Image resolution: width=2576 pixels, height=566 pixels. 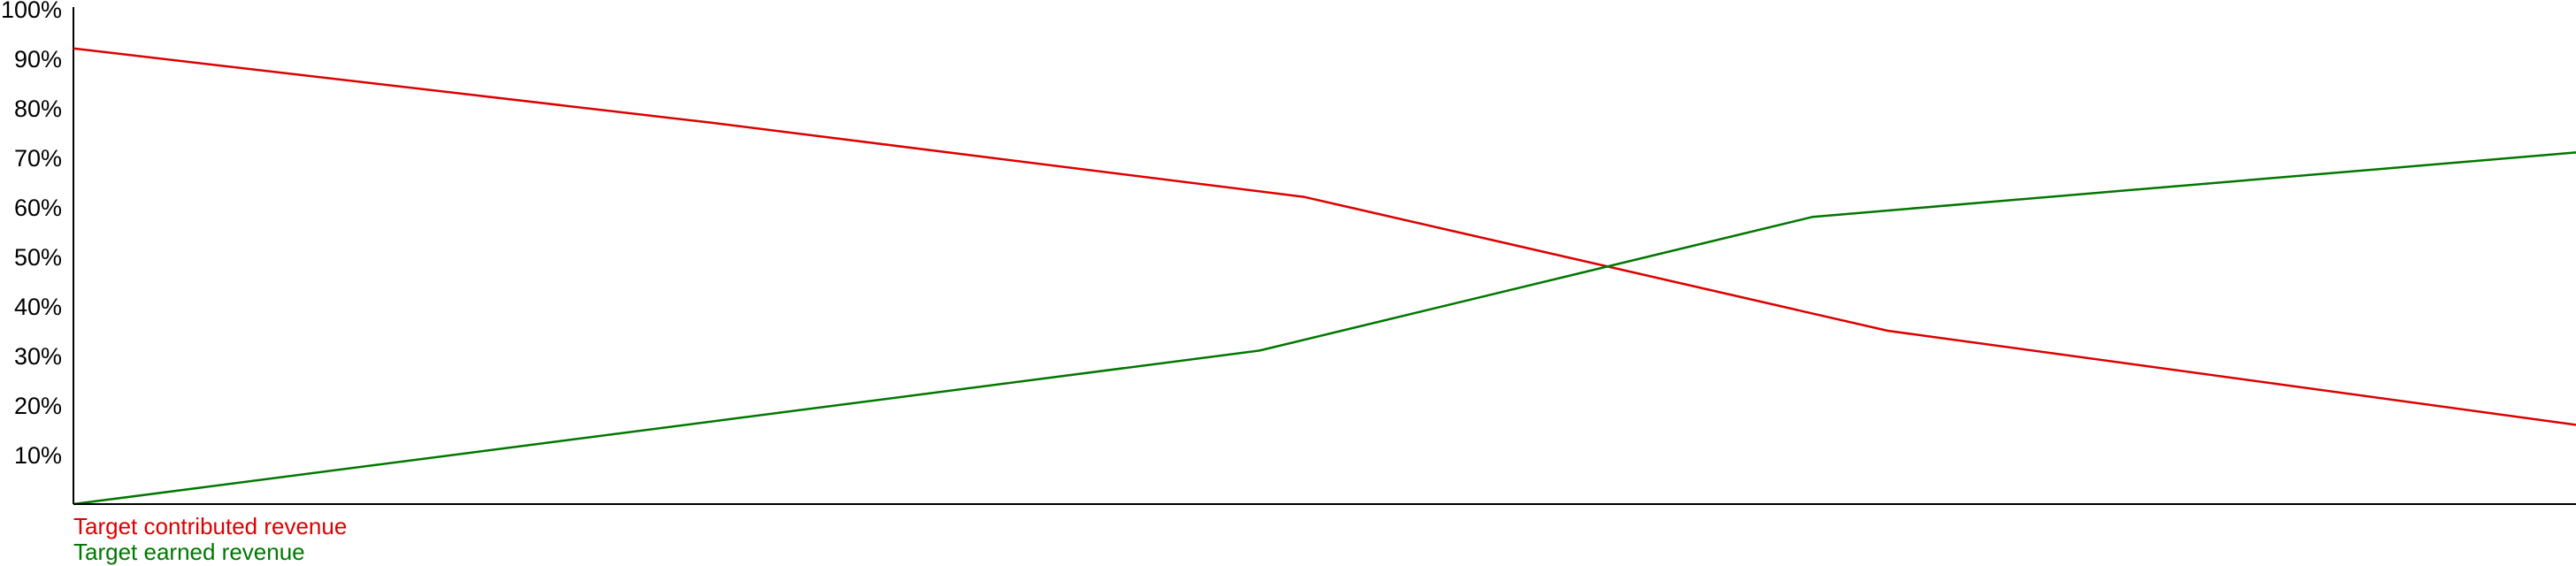 I want to click on y-tick-label: 10%, so click(x=38, y=456).